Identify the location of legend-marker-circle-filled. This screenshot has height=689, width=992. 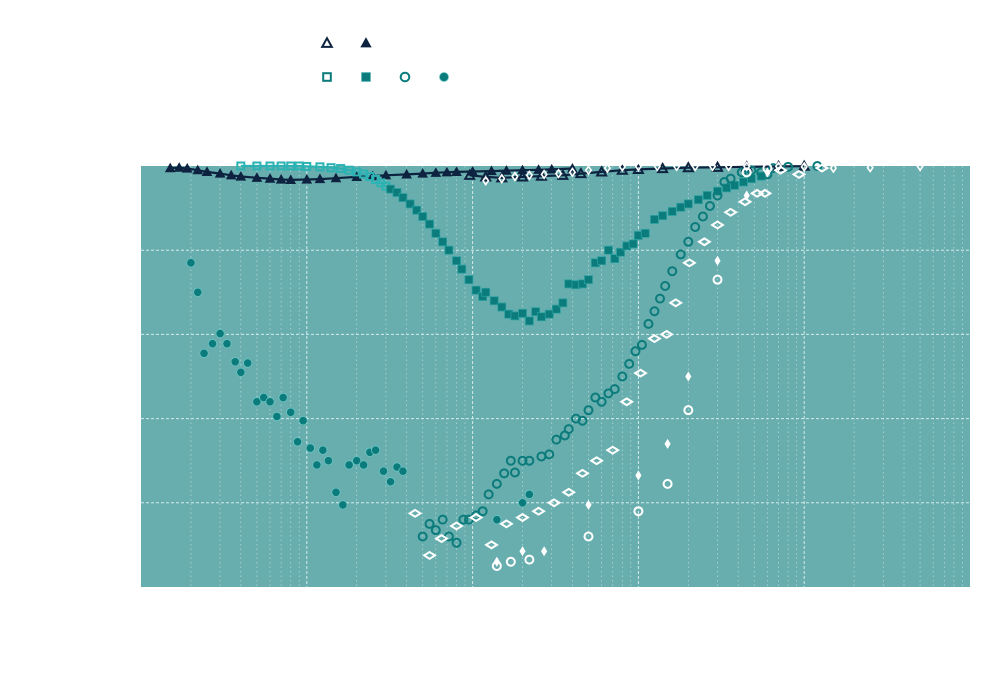
(444, 77).